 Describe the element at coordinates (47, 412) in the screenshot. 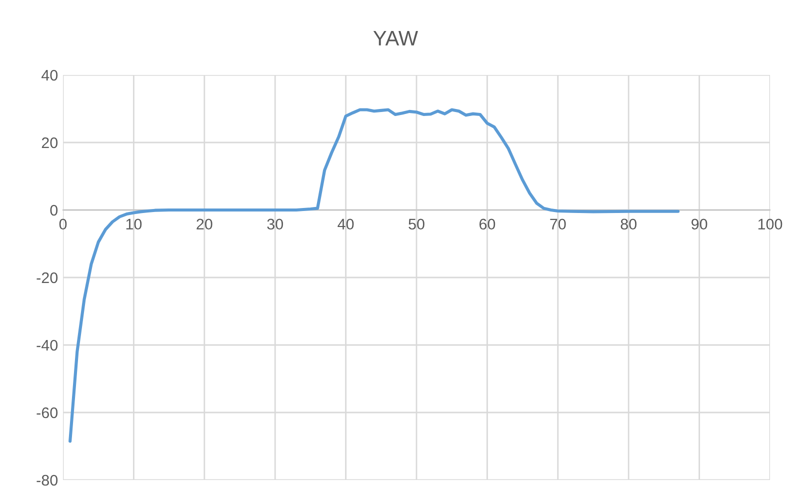

I see `y-tick-label: -60` at that location.